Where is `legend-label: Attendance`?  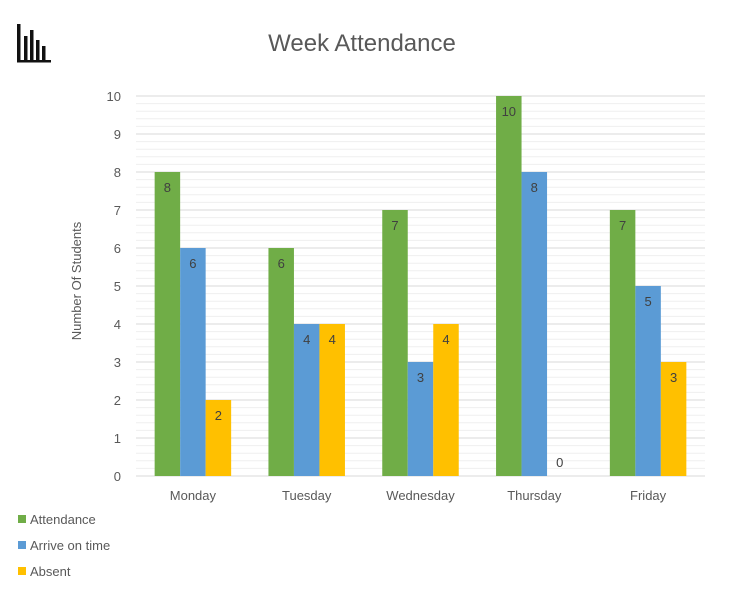 legend-label: Attendance is located at coordinates (63, 519).